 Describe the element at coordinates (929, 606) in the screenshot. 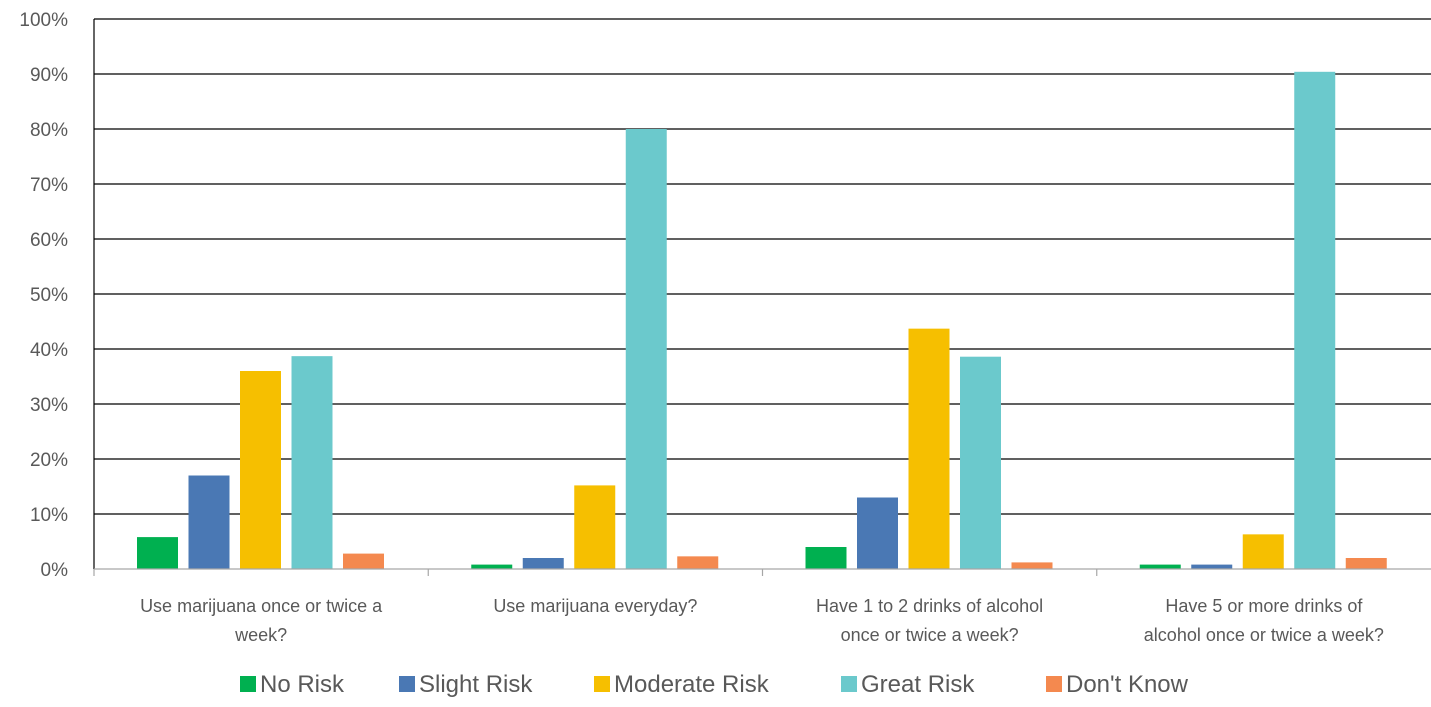

I see `x-category-label-line: Have 1 to 2 drinks of alcohol` at that location.